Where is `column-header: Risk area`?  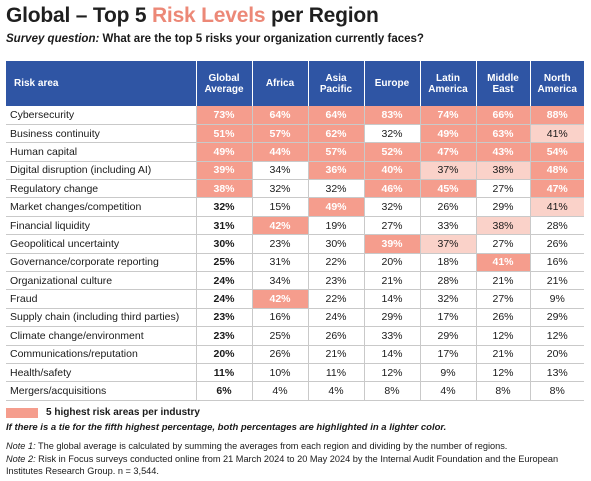
column-header: Risk area is located at coordinates (101, 83).